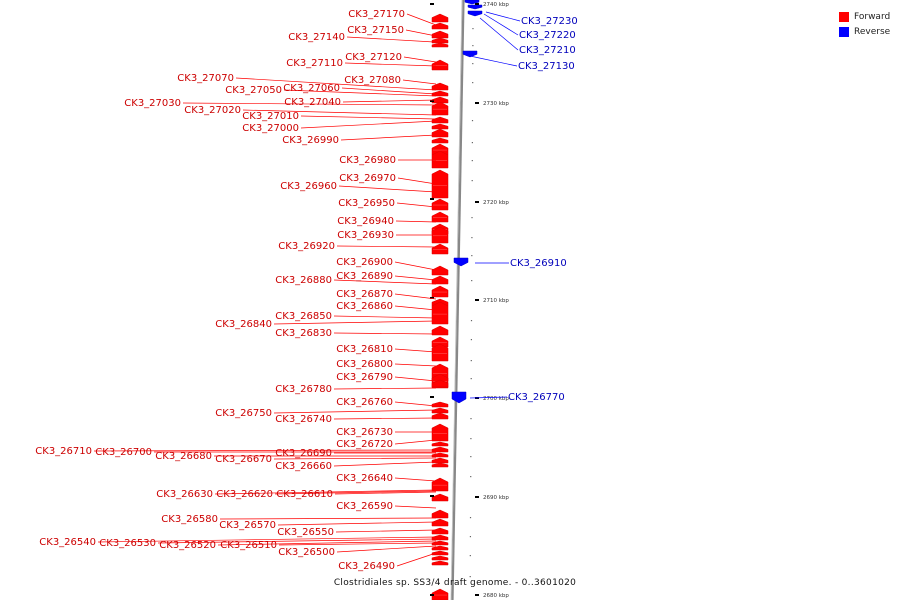 Image resolution: width=900 pixels, height=600 pixels. What do you see at coordinates (367, 178) in the screenshot?
I see `forward-gene-label: CK3_26970` at bounding box center [367, 178].